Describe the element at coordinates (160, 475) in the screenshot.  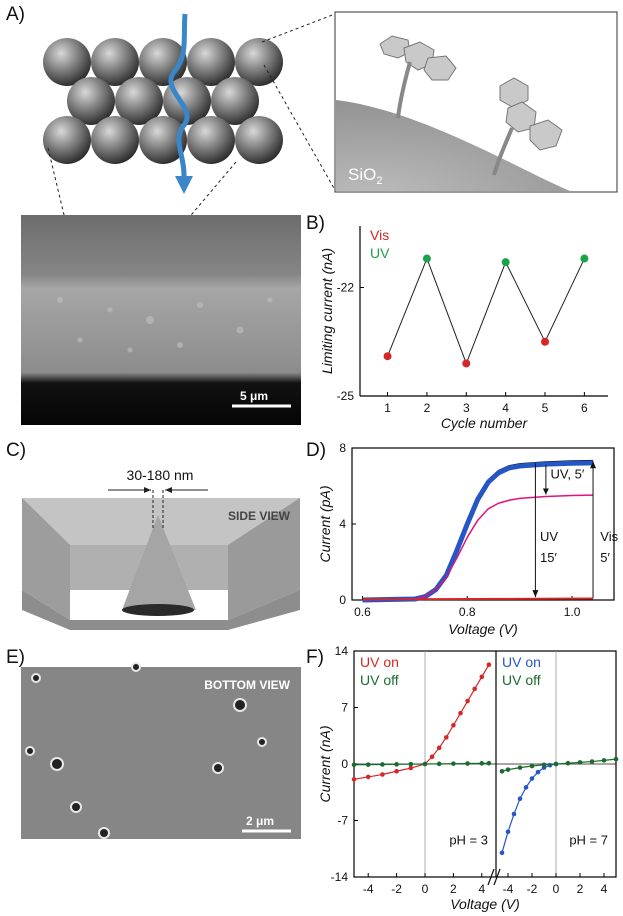
I see `pore-dimension-label: 30-180 nm` at that location.